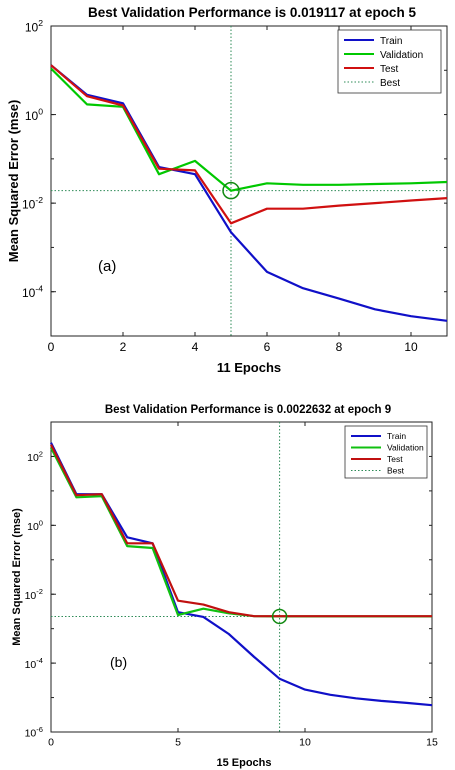 Image resolution: width=455 pixels, height=770 pixels. What do you see at coordinates (34, 732) in the screenshot?
I see `y-tick-label: 10⁻⁶` at bounding box center [34, 732].